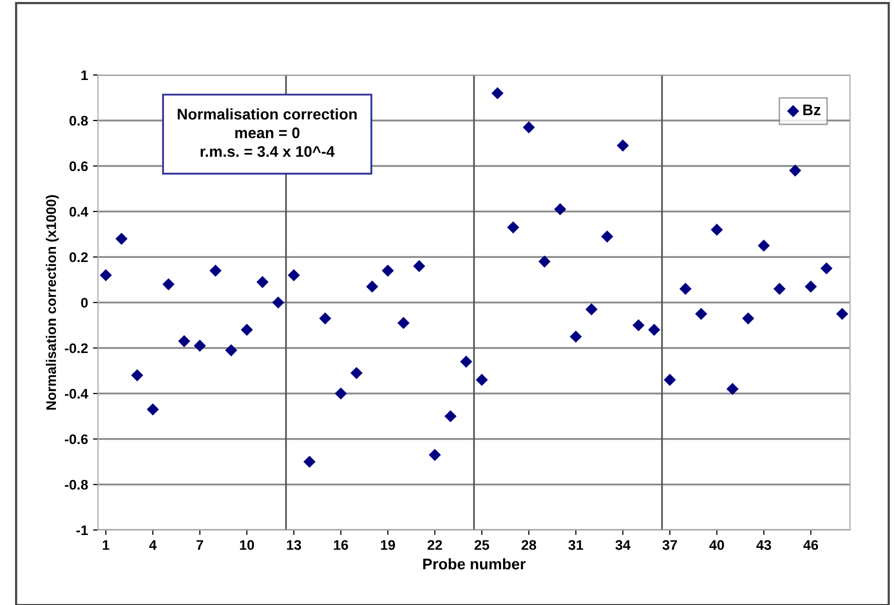 This screenshot has height=605, width=895. Describe the element at coordinates (76, 439) in the screenshot. I see `y-tick-label: -0.6` at that location.